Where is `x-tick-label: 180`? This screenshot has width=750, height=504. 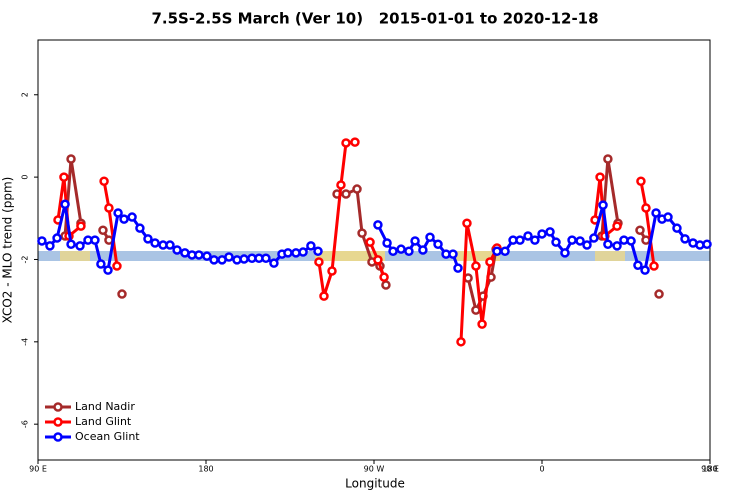
x-tick-label: 180 is located at coordinates (709, 469).